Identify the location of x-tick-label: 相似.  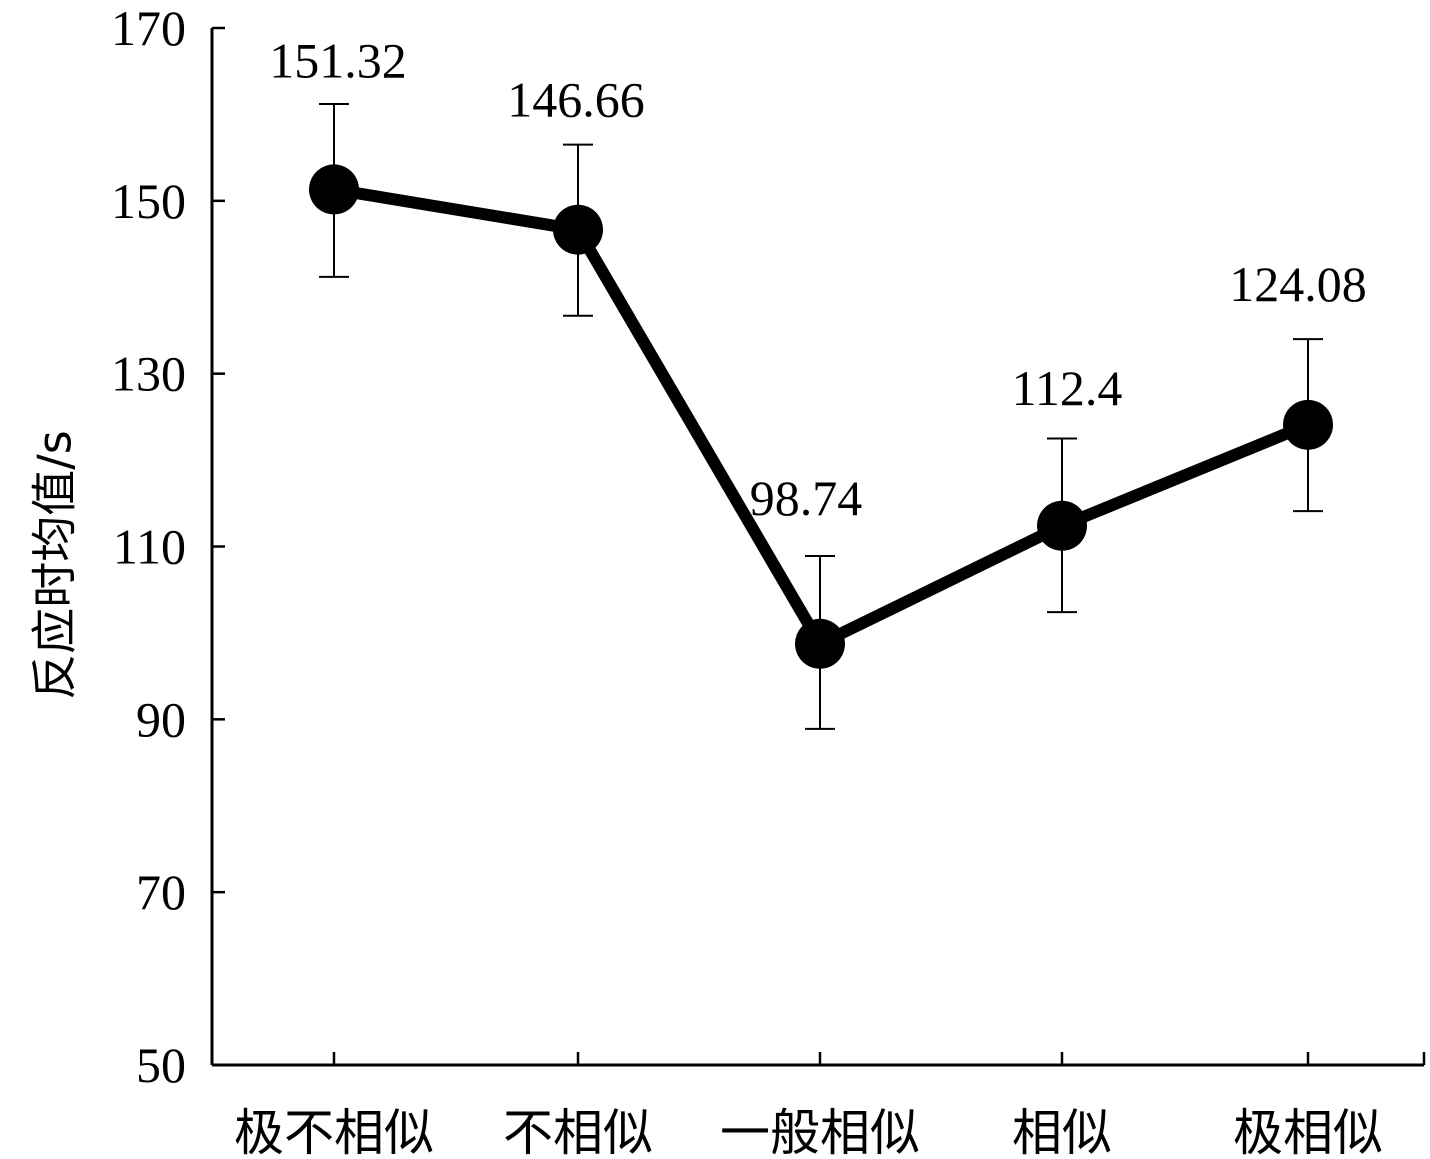
(1062, 1131).